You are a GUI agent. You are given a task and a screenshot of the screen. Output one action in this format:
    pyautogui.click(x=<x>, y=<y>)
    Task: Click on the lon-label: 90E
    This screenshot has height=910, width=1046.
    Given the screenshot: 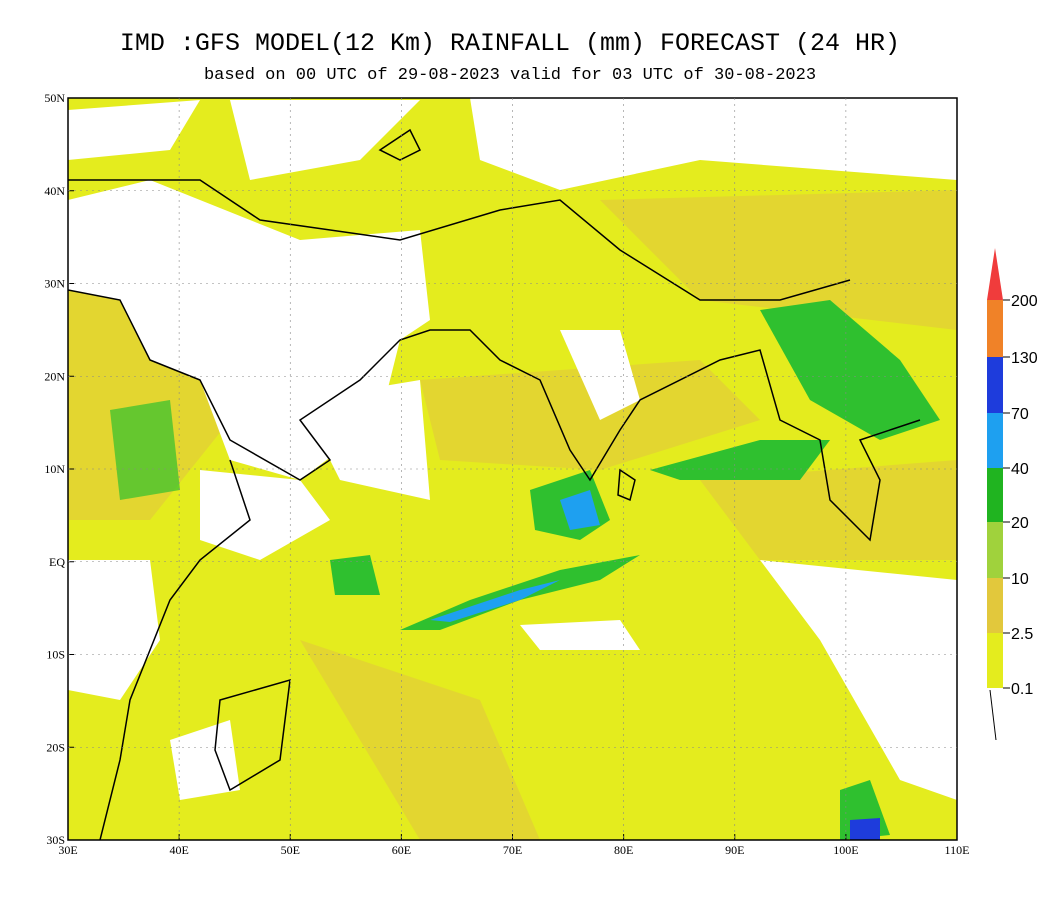 What is the action you would take?
    pyautogui.click(x=734, y=850)
    